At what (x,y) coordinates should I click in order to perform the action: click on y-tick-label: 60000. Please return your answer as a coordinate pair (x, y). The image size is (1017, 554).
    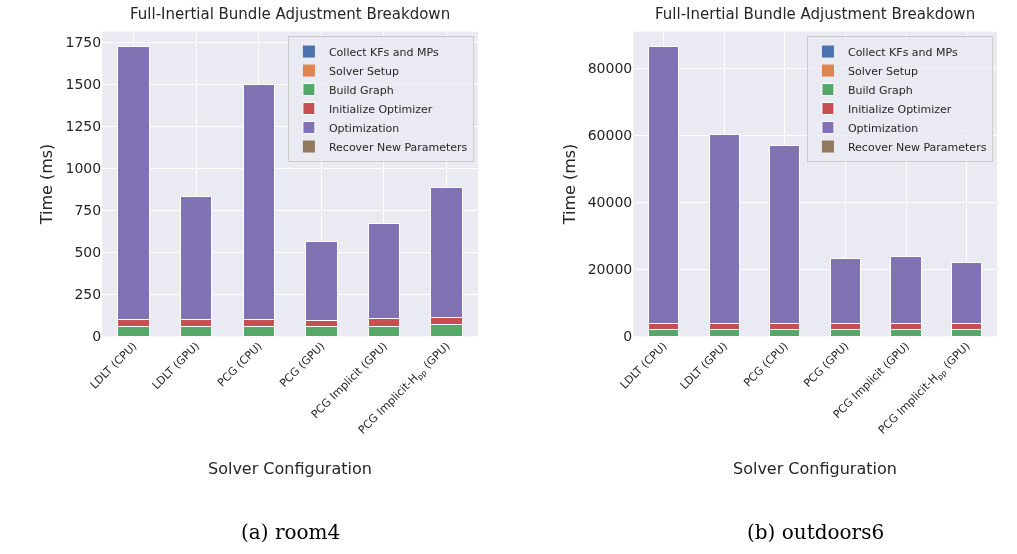
    Looking at the image, I should click on (610, 135).